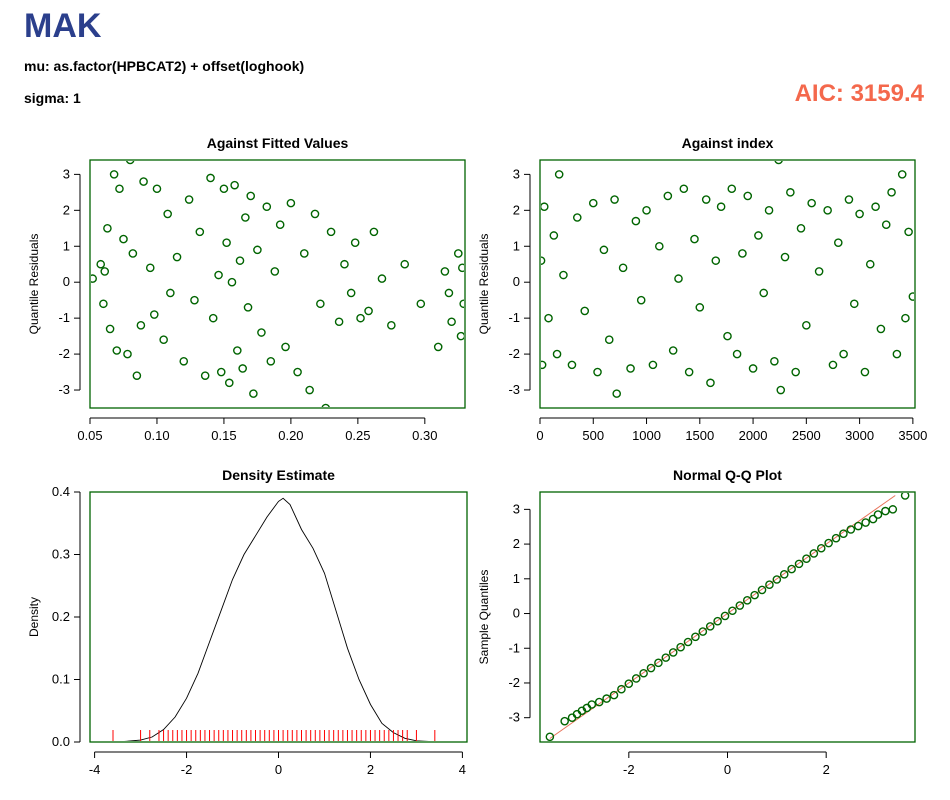  What do you see at coordinates (95, 769) in the screenshot?
I see `x-tick-label: -4` at bounding box center [95, 769].